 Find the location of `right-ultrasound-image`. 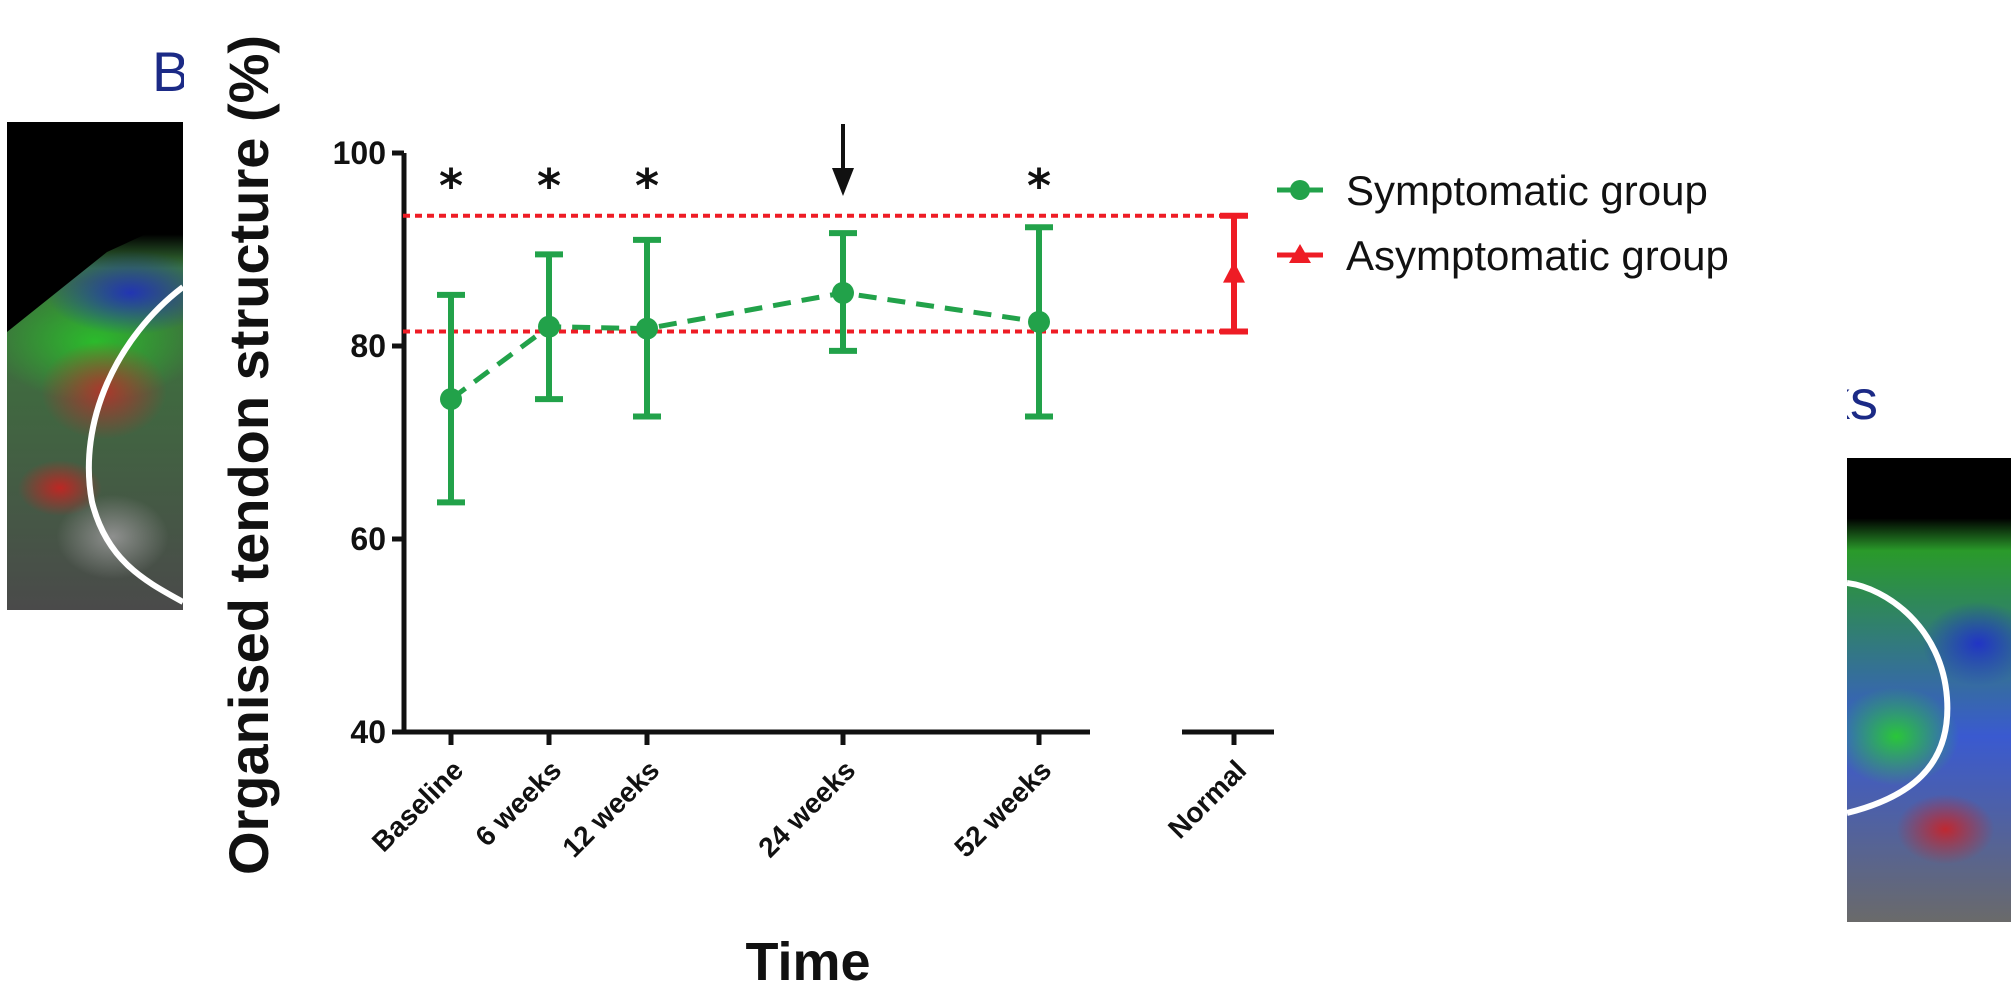

right-ultrasound-image is located at coordinates (1929, 690).